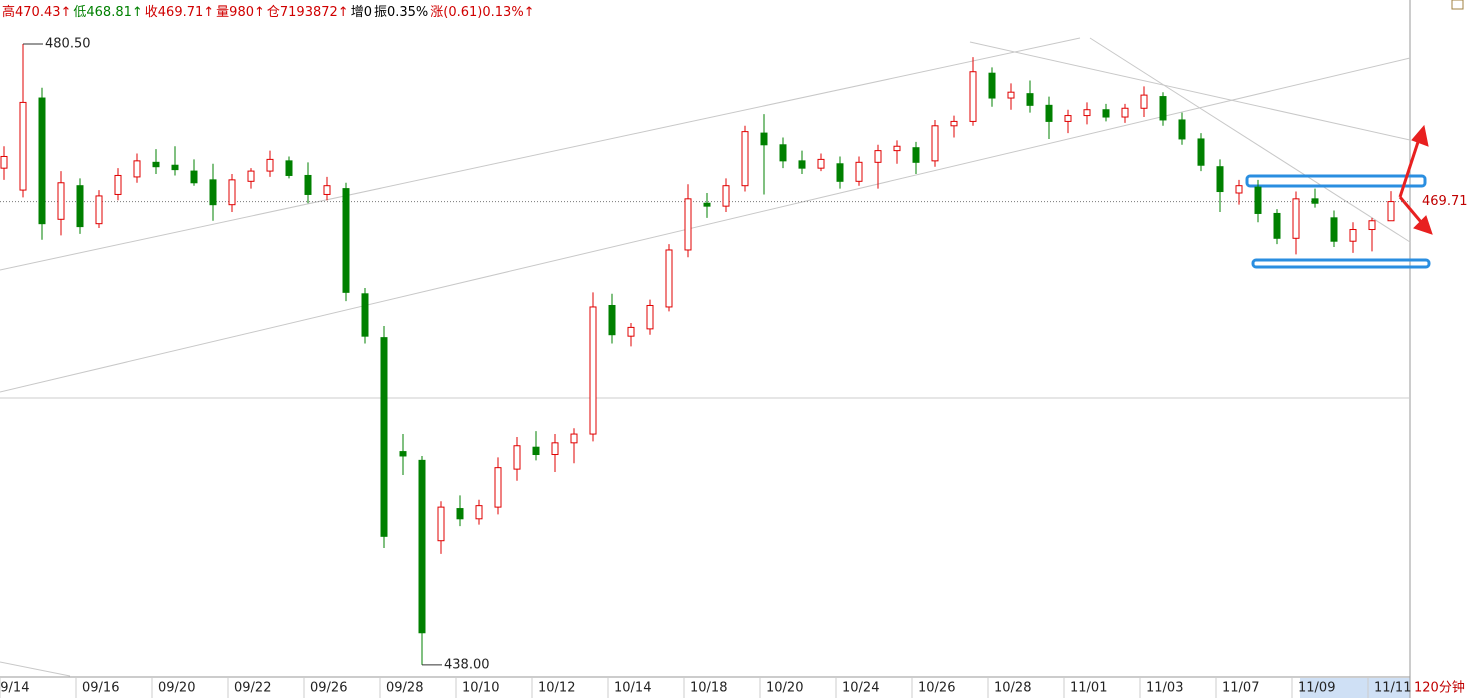 The height and width of the screenshot is (698, 1467). I want to click on x-tick-label: 10/24, so click(860, 688).